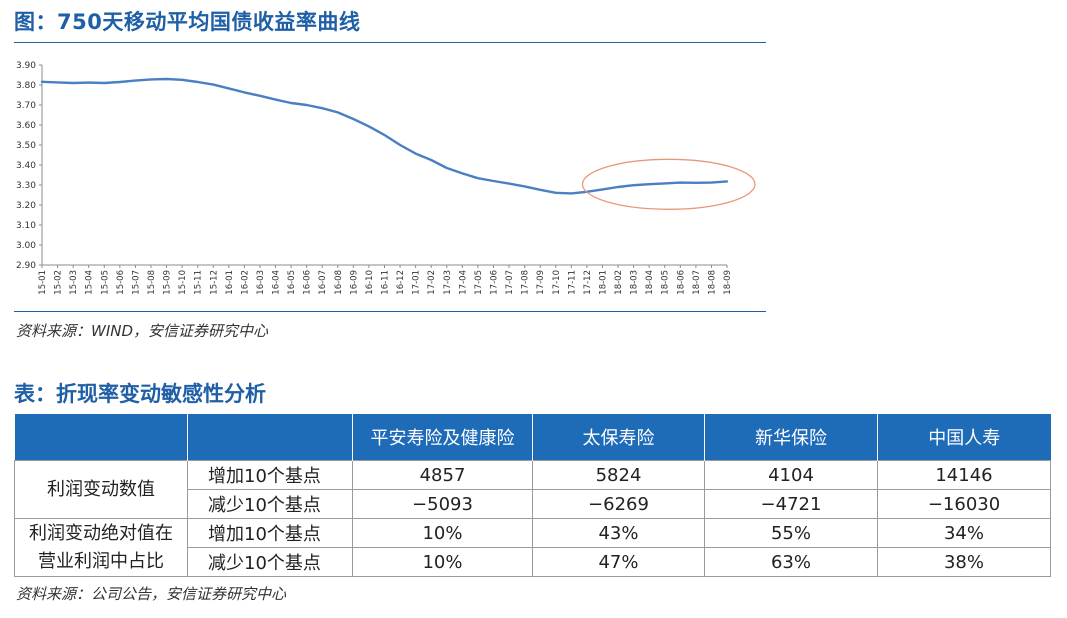  What do you see at coordinates (292, 282) in the screenshot?
I see `x-tick-label: 16-05` at bounding box center [292, 282].